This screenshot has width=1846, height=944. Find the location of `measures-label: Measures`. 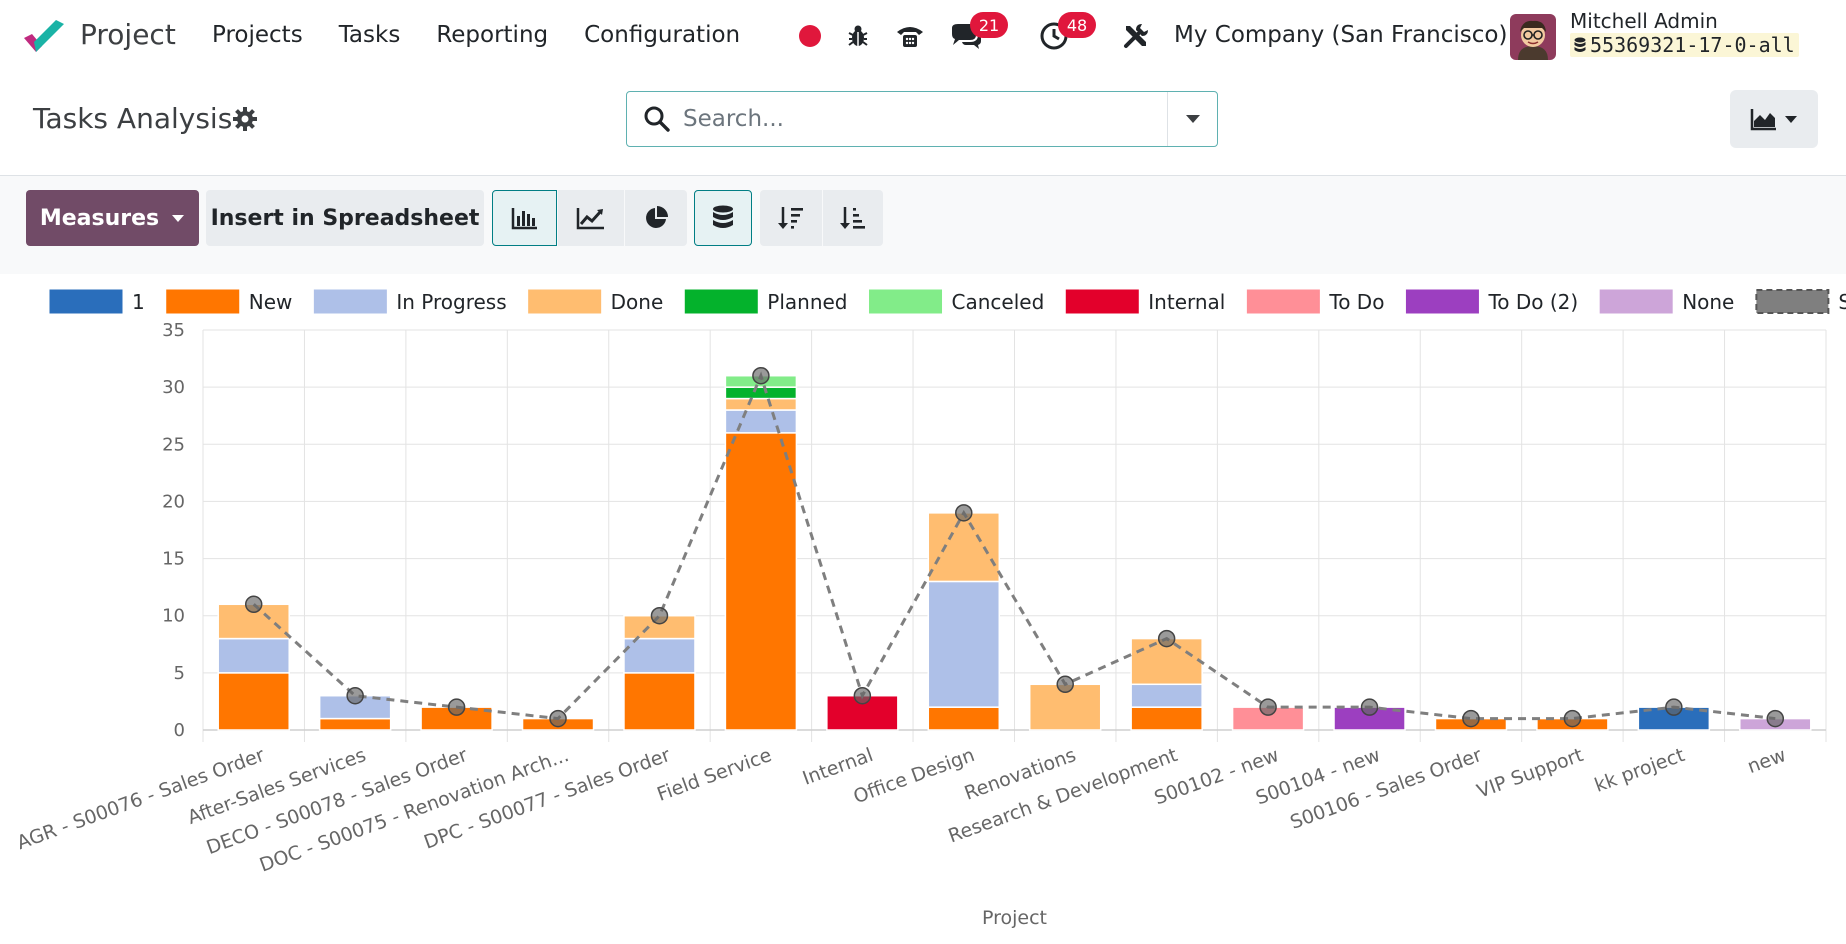

measures-label: Measures is located at coordinates (99, 218).